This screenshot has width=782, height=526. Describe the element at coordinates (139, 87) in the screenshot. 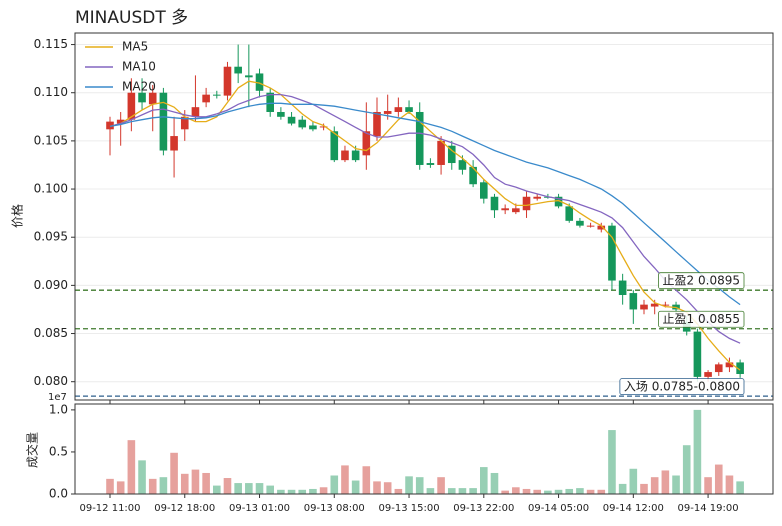

I see `legend-label: MA20` at that location.